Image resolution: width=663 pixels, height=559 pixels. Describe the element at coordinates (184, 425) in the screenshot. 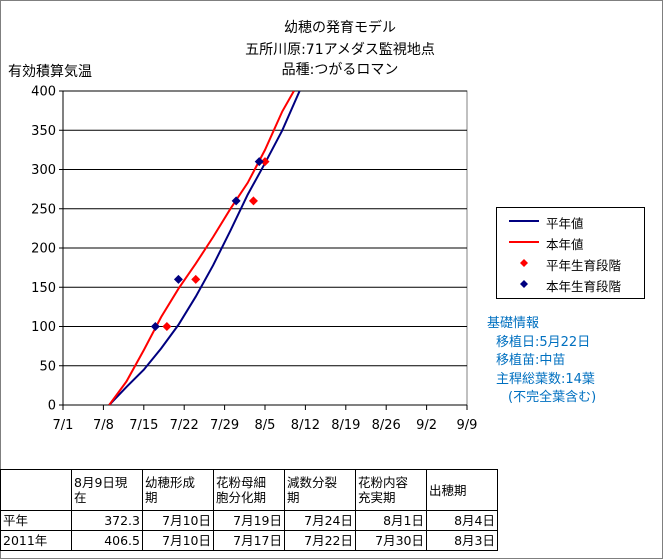

I see `x-tick-label: 7/22` at that location.